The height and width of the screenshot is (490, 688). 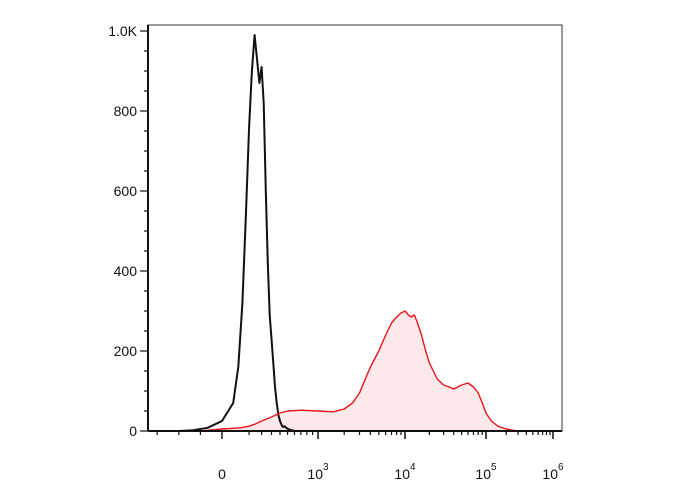 I want to click on series-stained-line, so click(x=359, y=371).